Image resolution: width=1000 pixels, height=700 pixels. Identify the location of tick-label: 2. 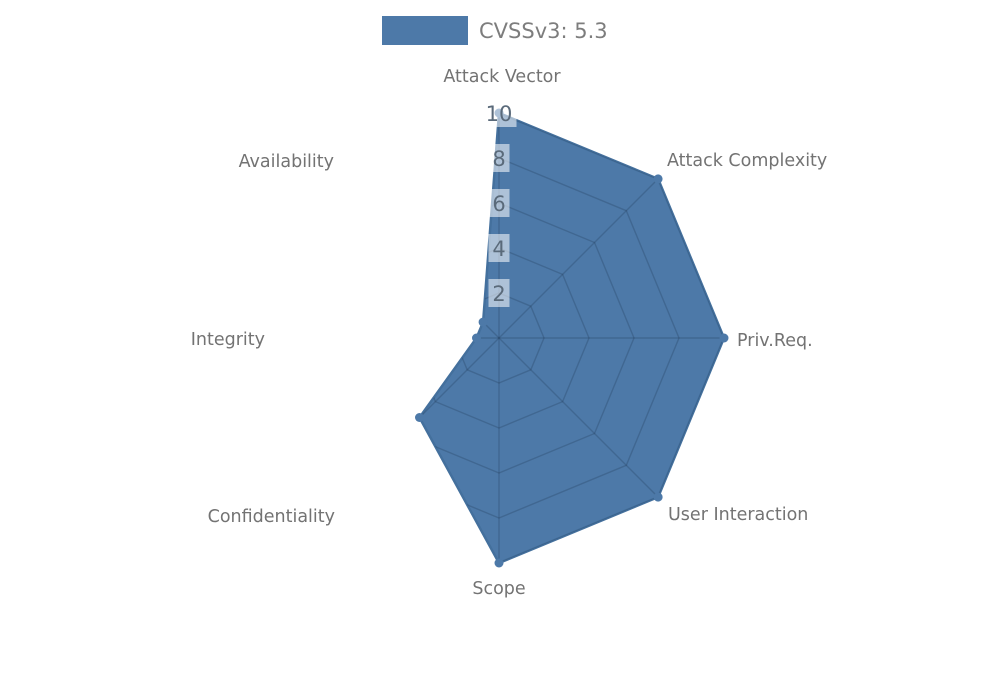
(498, 294).